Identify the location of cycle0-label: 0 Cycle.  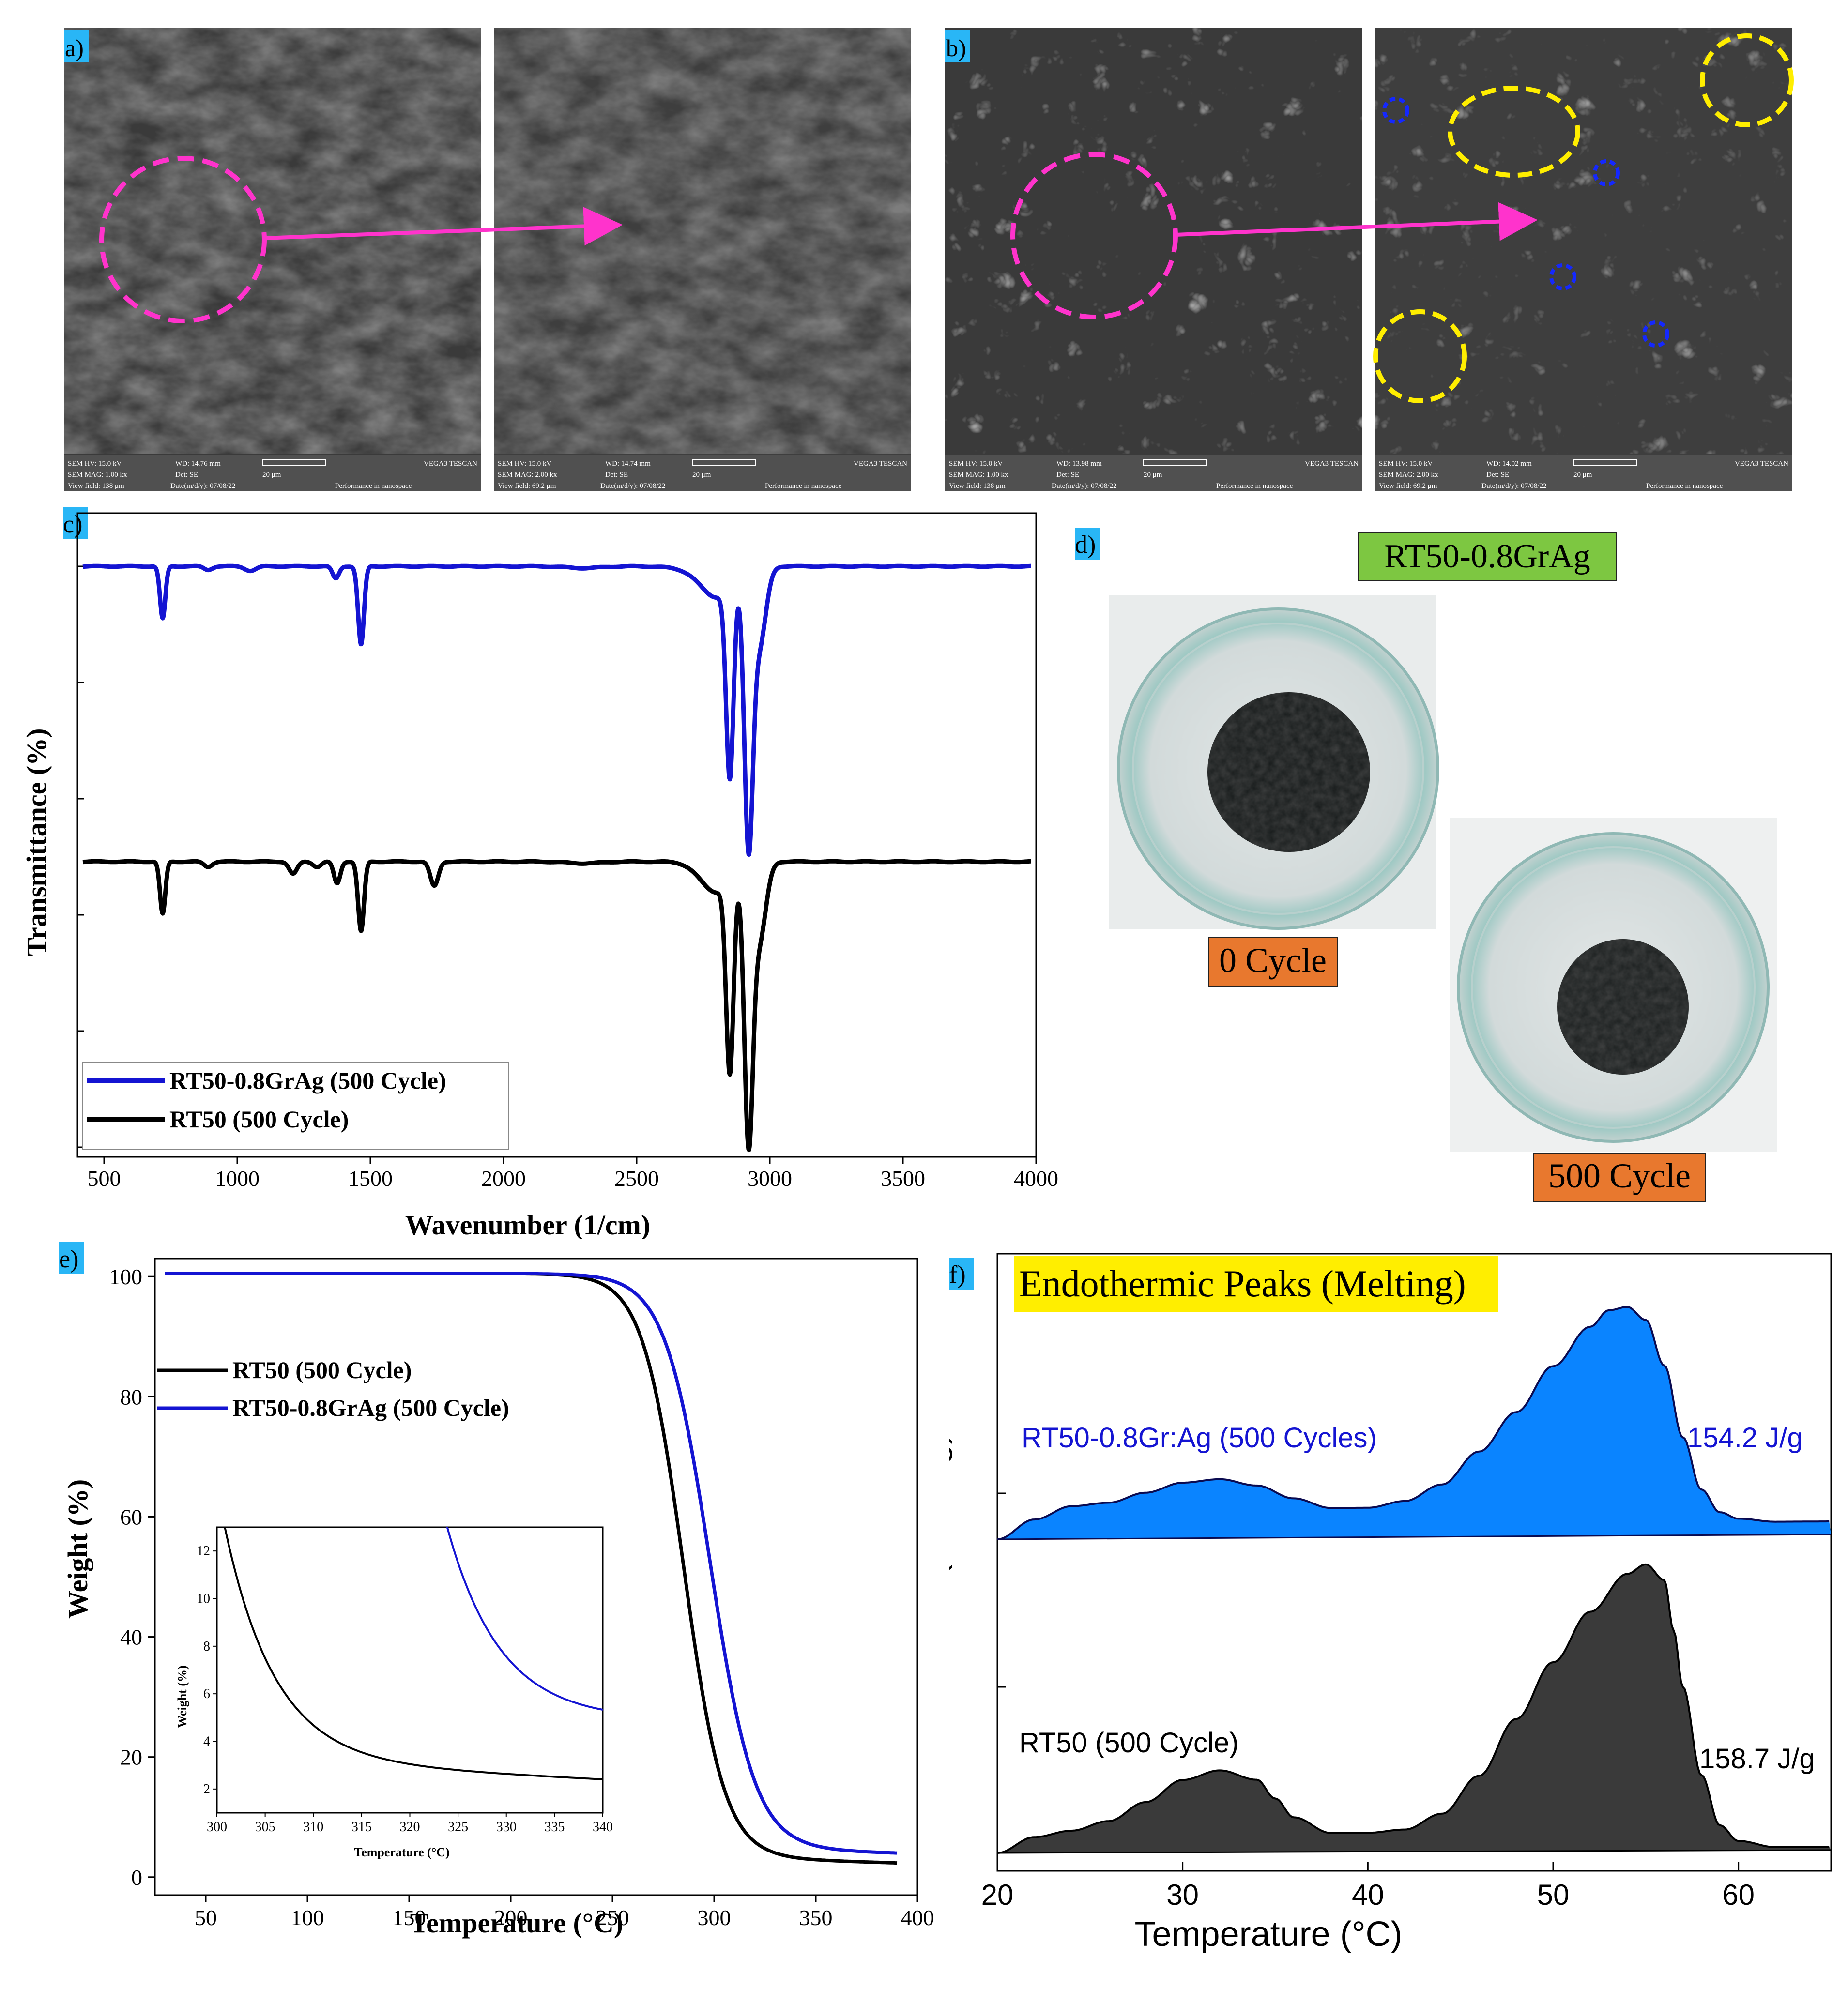
(1273, 961).